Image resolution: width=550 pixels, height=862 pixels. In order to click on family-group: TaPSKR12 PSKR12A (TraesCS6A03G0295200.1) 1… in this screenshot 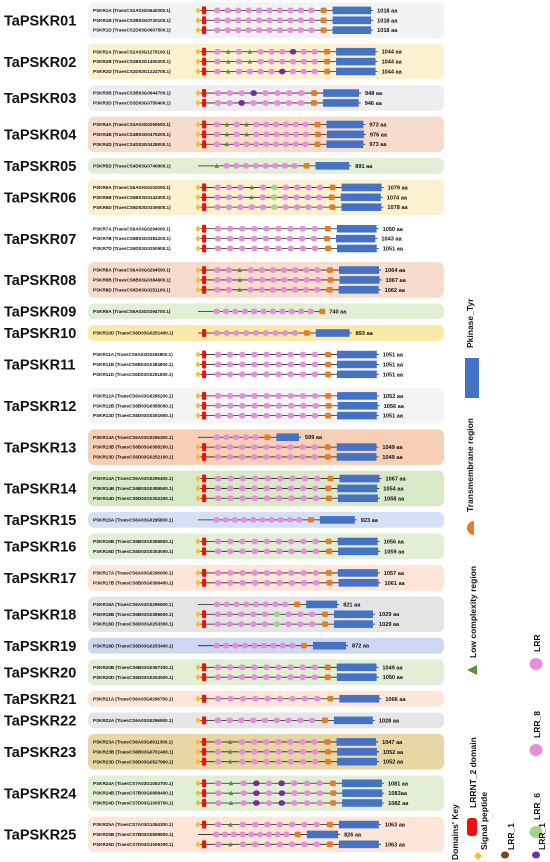, I will do `click(224, 405)`.